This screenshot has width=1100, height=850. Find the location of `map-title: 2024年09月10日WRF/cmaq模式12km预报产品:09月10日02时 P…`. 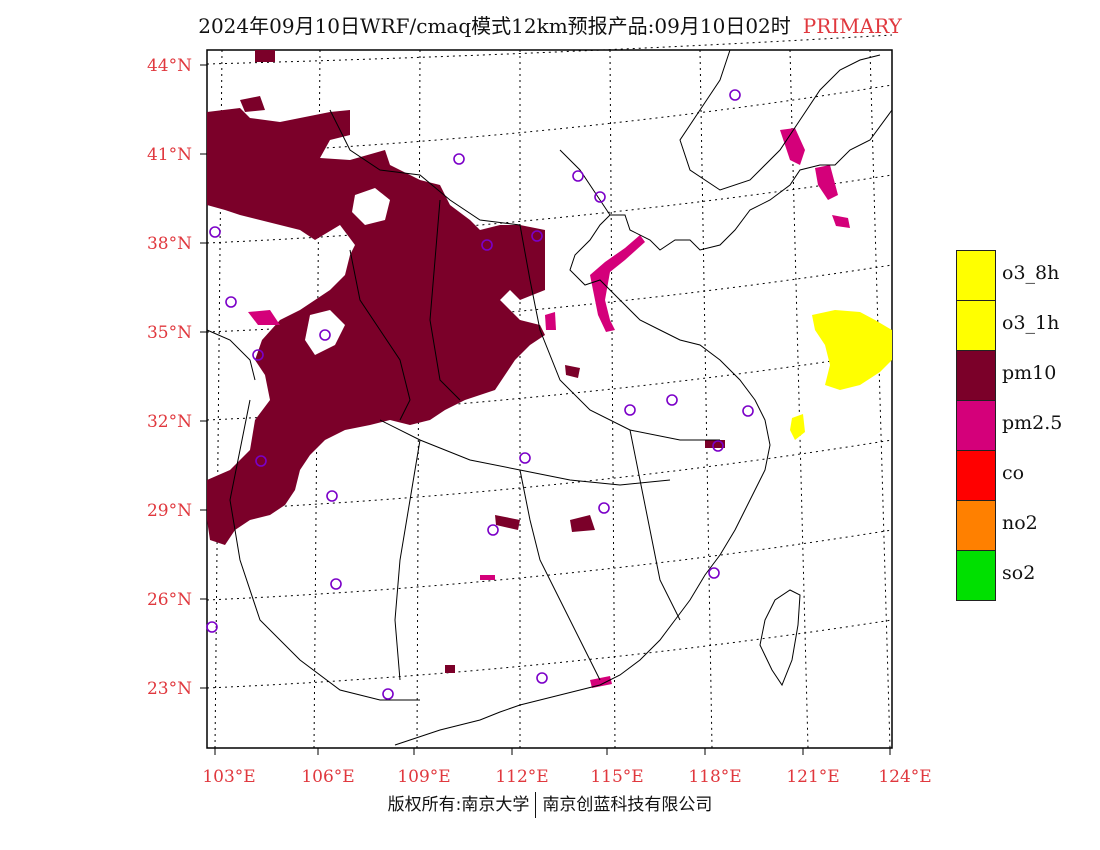

map-title: 2024年09月10日WRF/cmaq模式12km预报产品:09月10日02时 P… is located at coordinates (550, 24).